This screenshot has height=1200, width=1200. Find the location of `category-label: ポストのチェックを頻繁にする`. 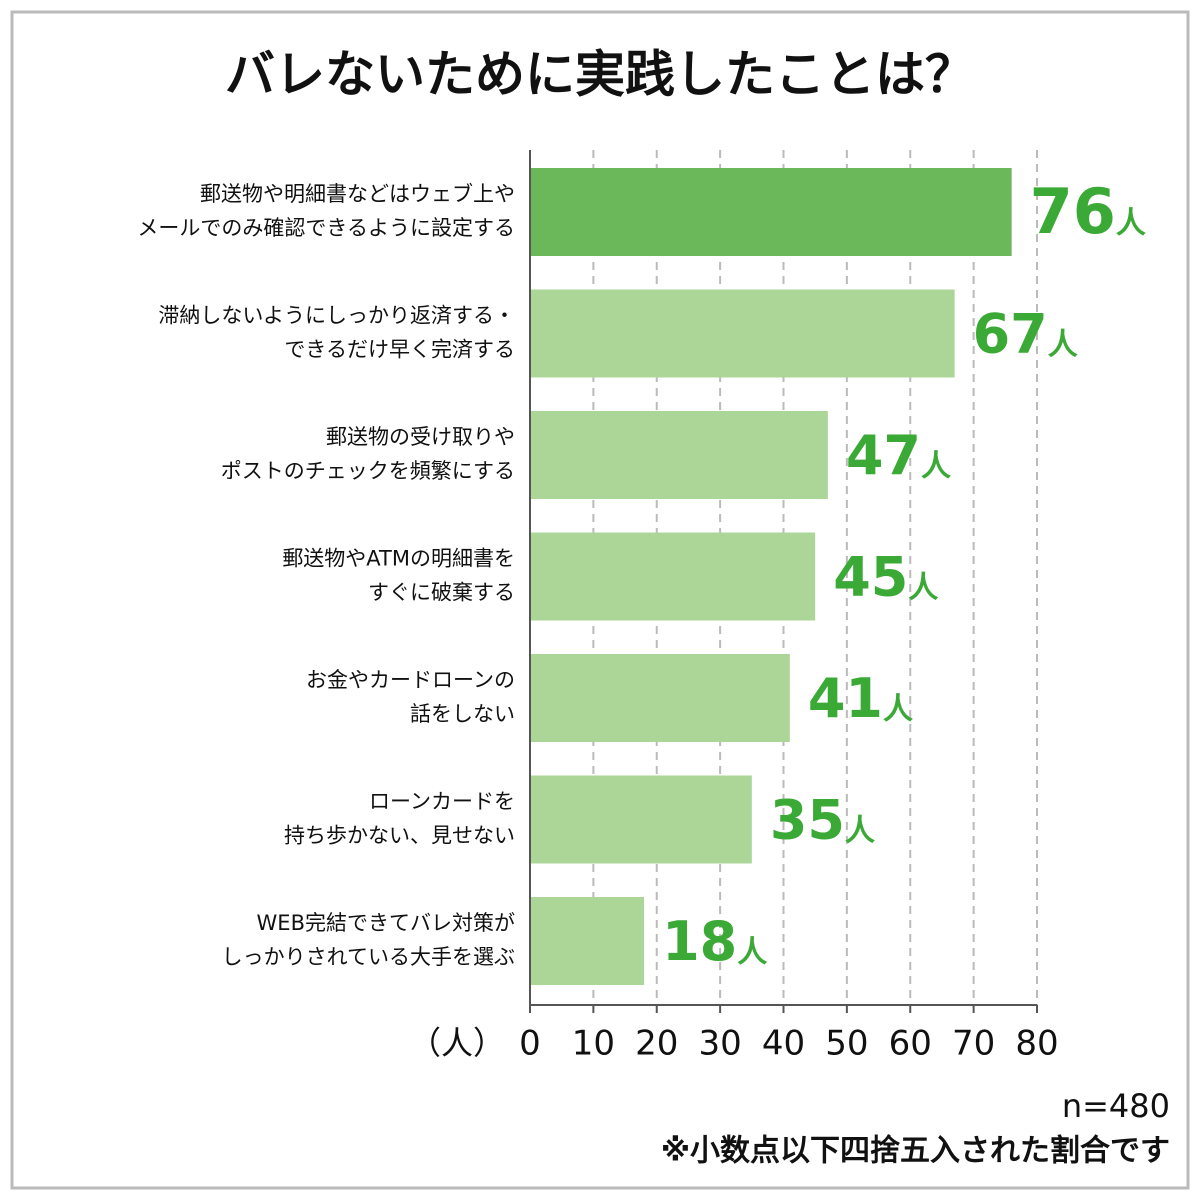

category-label: ポストのチェックを頻繁にする is located at coordinates (368, 471).